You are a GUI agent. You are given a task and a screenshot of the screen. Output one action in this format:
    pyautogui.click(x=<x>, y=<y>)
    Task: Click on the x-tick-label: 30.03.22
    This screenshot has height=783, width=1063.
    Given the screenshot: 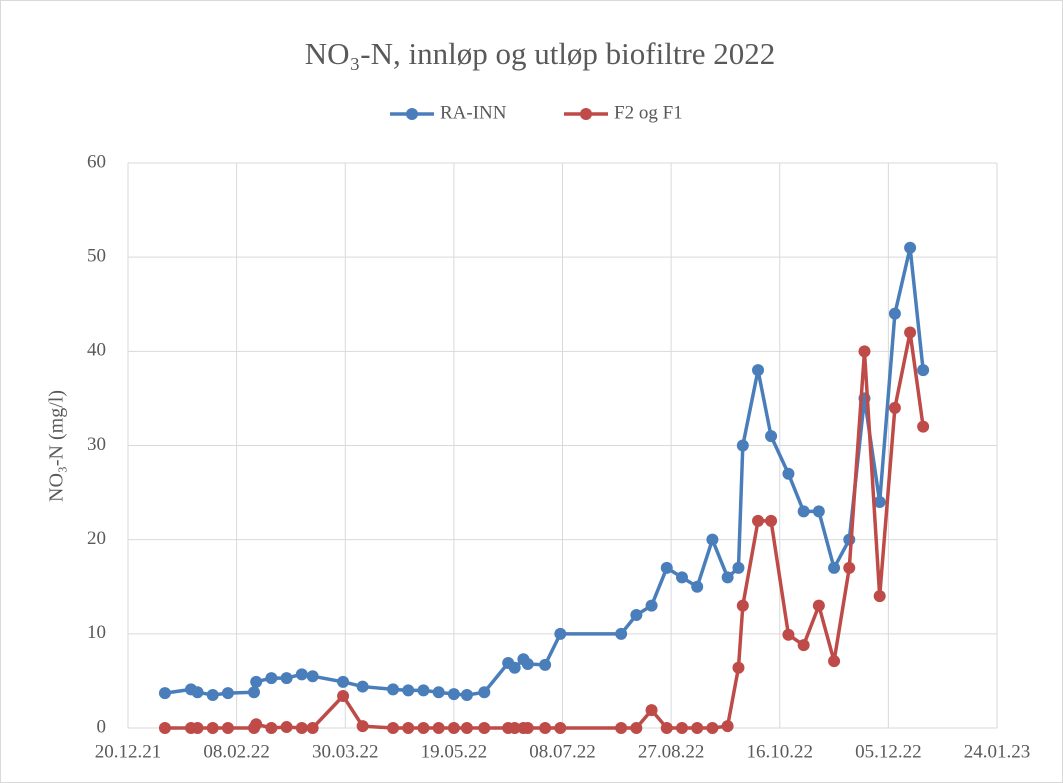 What is the action you would take?
    pyautogui.click(x=345, y=751)
    